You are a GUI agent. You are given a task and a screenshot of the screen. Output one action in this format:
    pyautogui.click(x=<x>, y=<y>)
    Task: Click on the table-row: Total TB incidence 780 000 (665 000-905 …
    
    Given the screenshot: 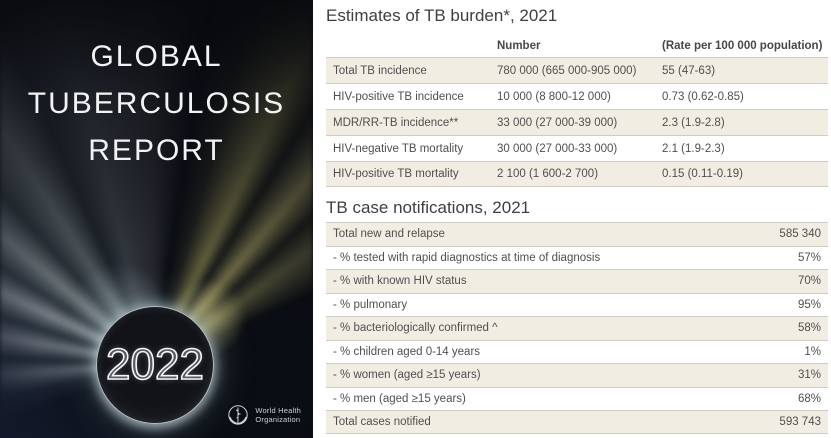 What is the action you would take?
    pyautogui.click(x=577, y=70)
    